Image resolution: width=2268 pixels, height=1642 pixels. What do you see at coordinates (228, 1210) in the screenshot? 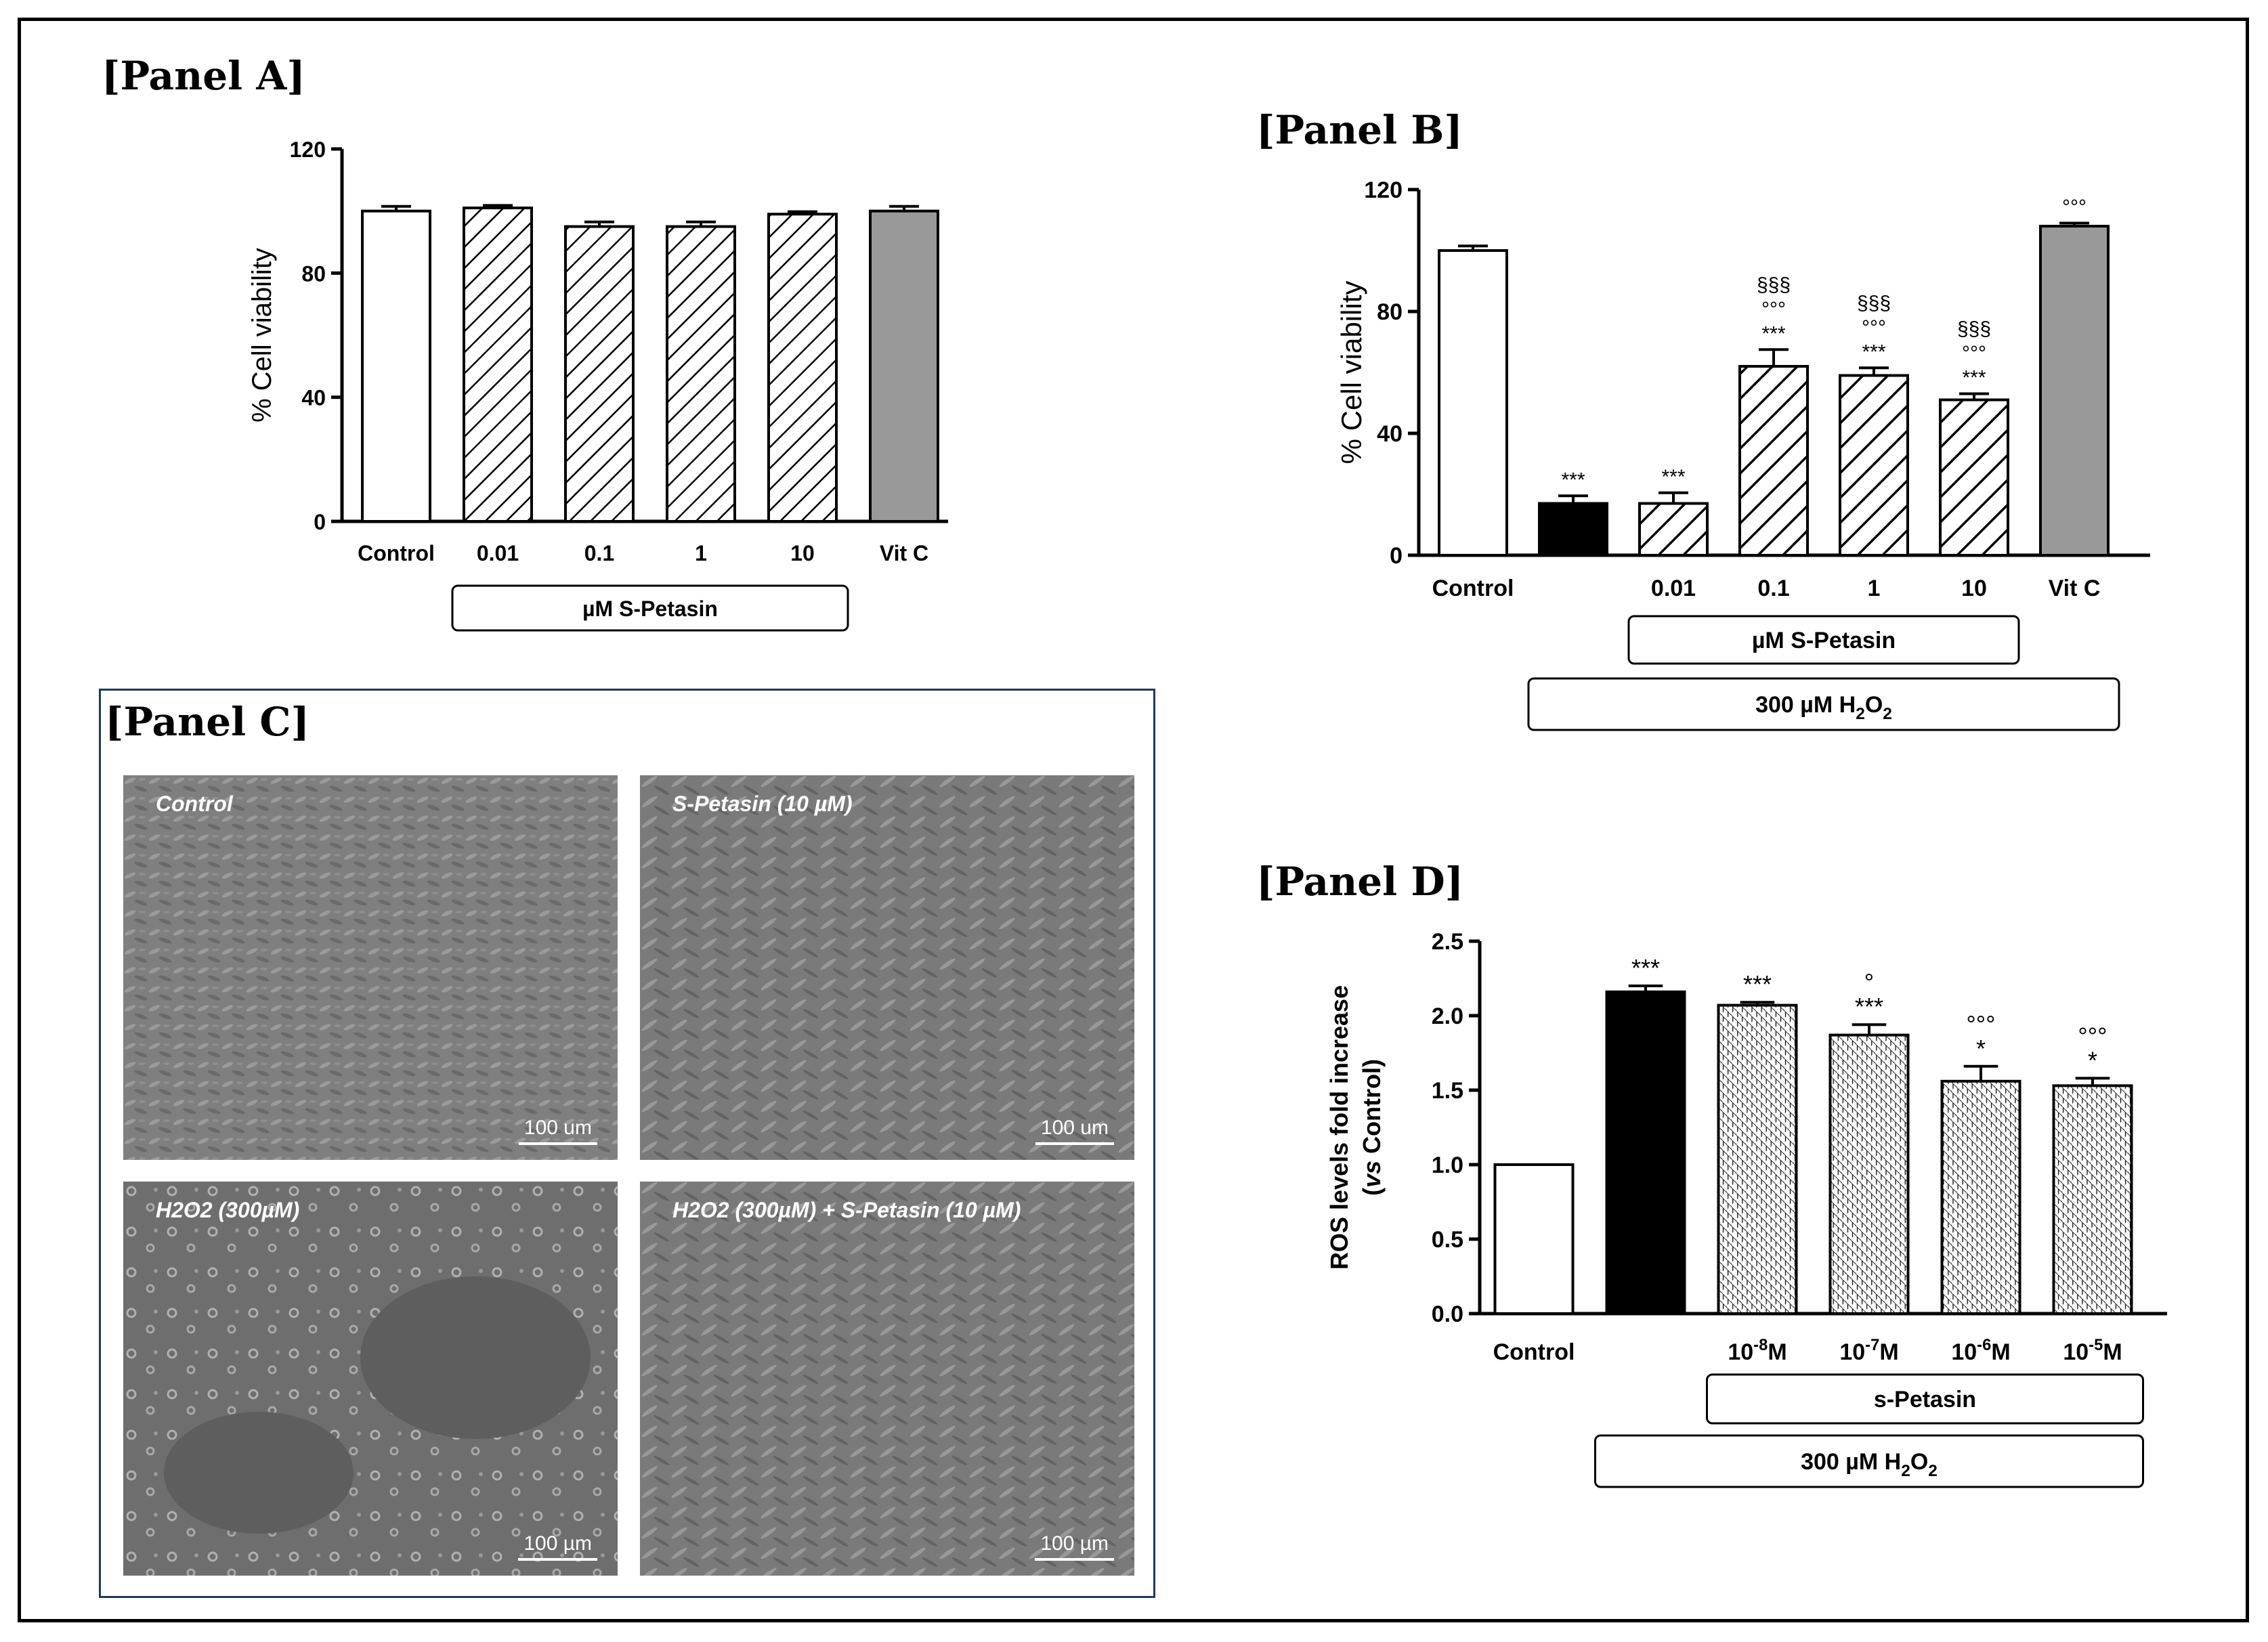
I see `micrograph-caption: H2O2 (300µM)` at bounding box center [228, 1210].